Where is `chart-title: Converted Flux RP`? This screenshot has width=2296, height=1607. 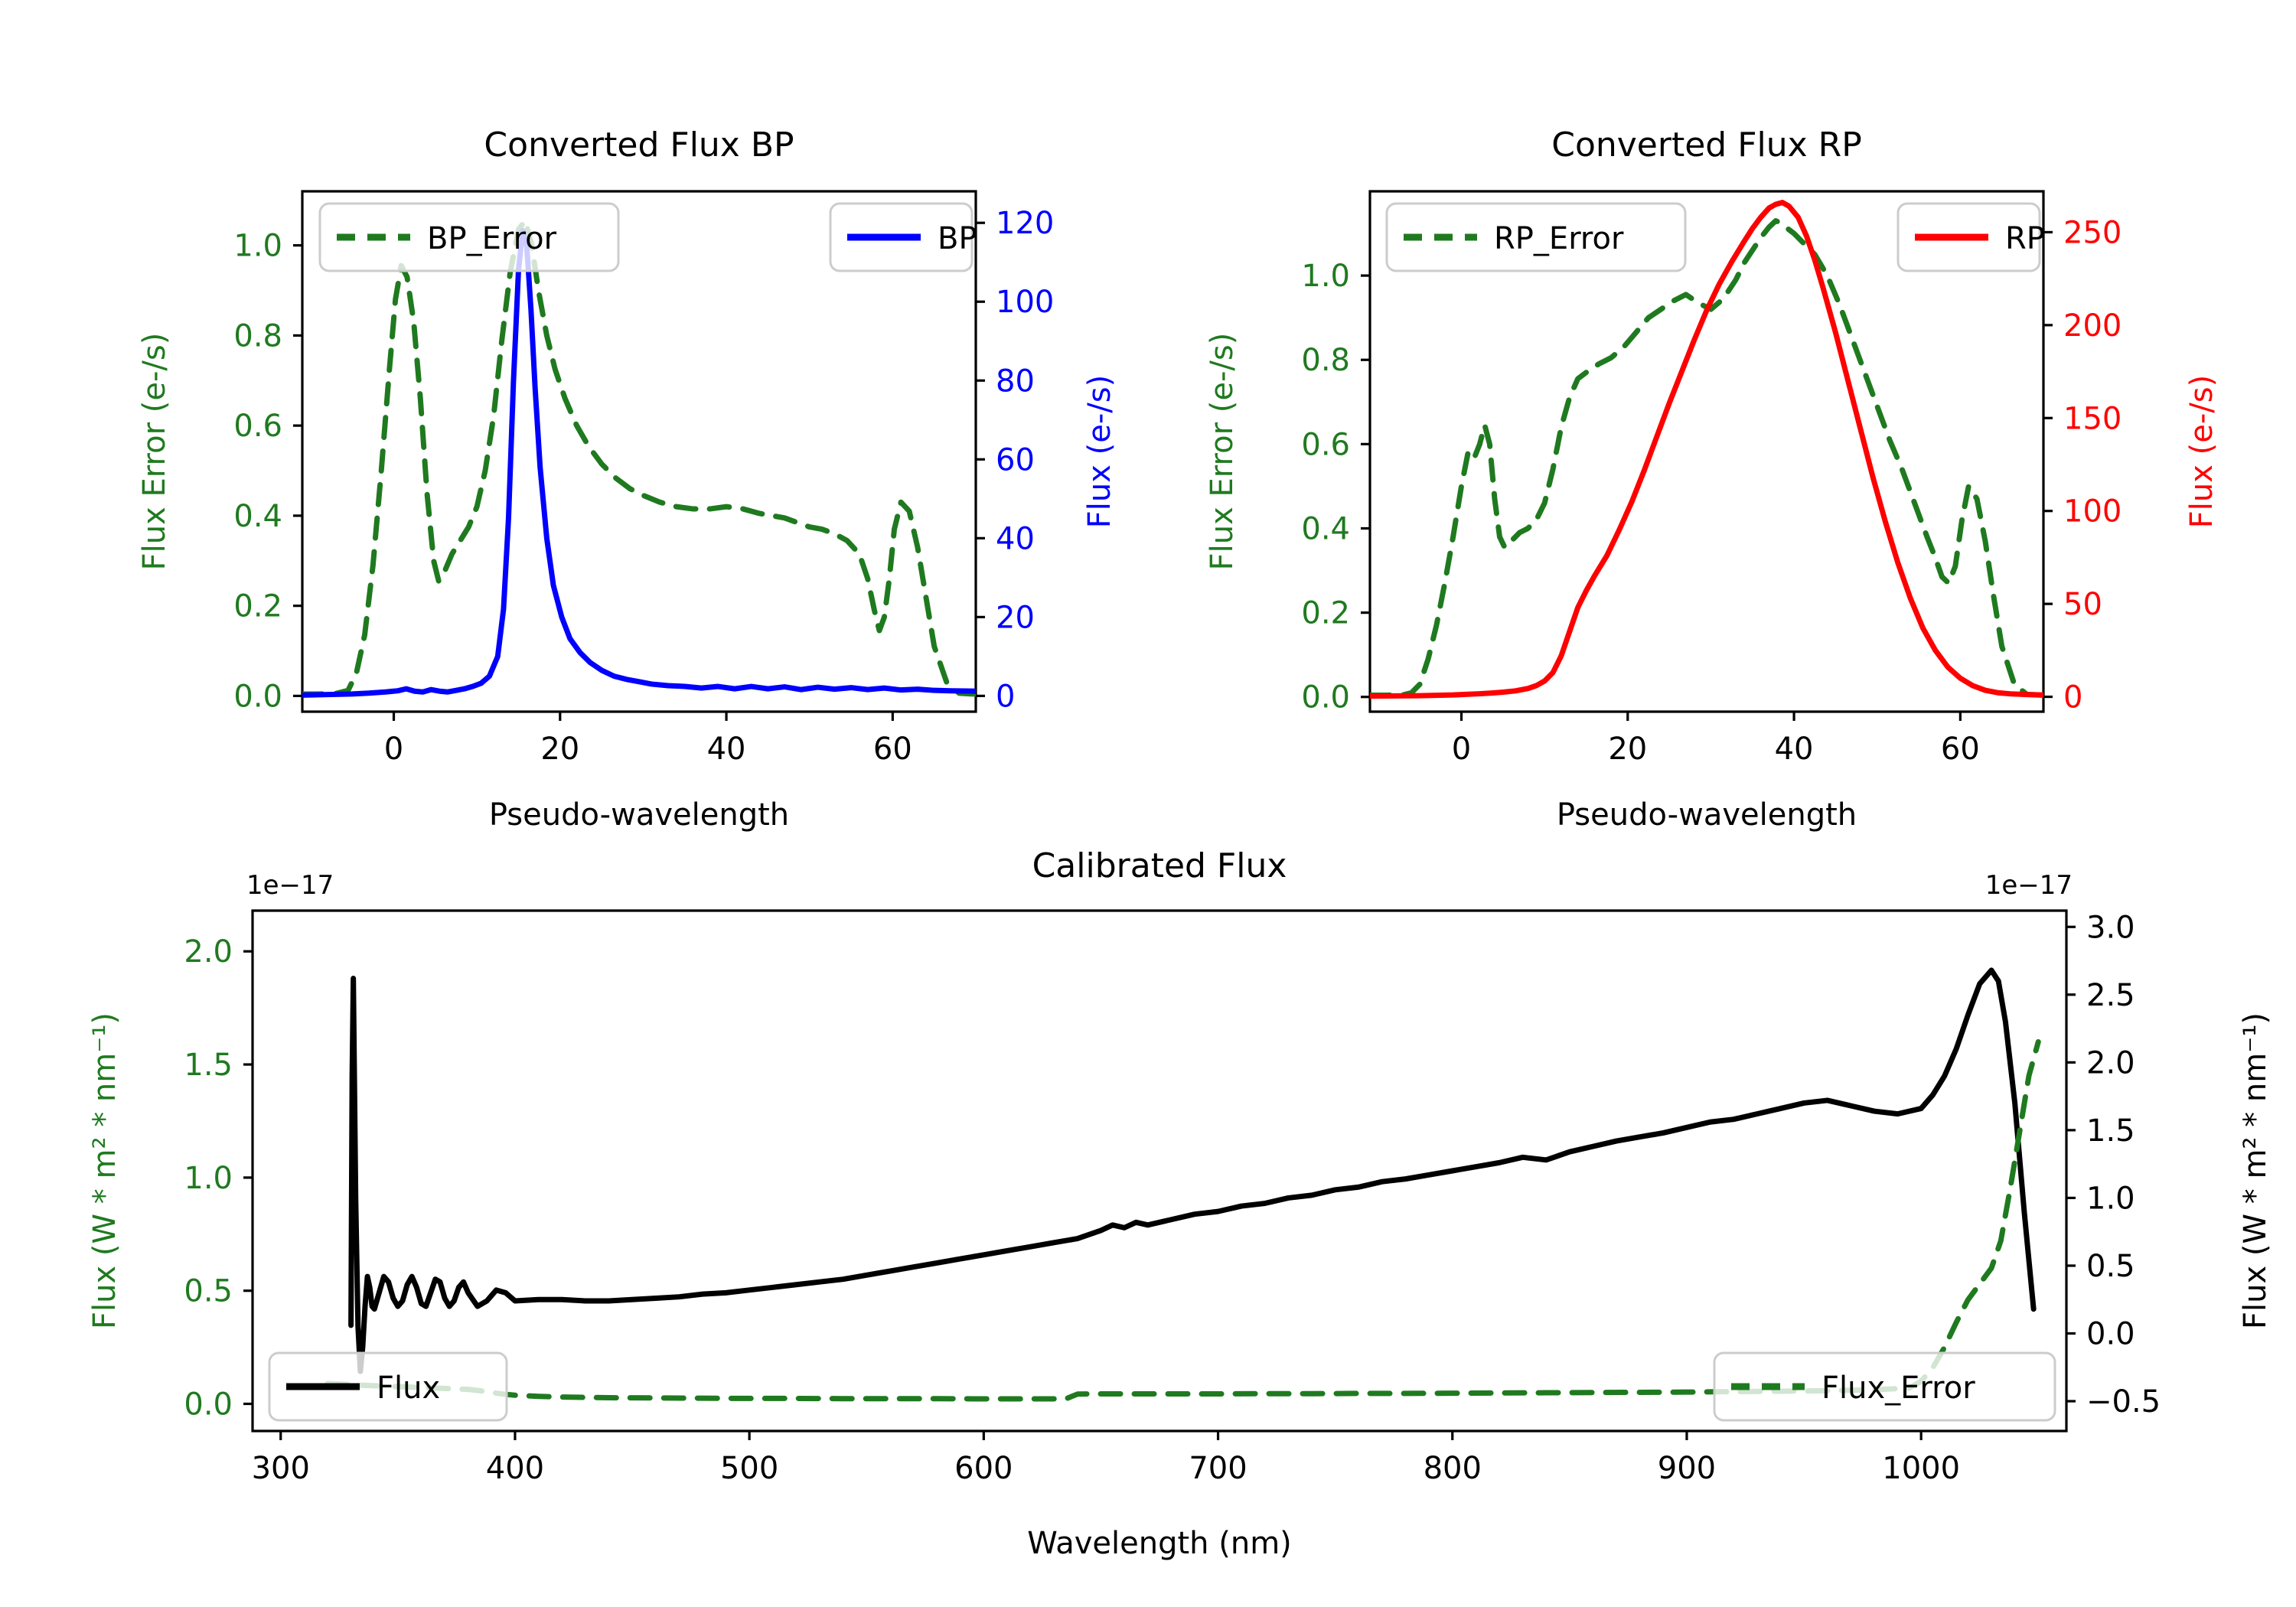 chart-title: Converted Flux RP is located at coordinates (1706, 145).